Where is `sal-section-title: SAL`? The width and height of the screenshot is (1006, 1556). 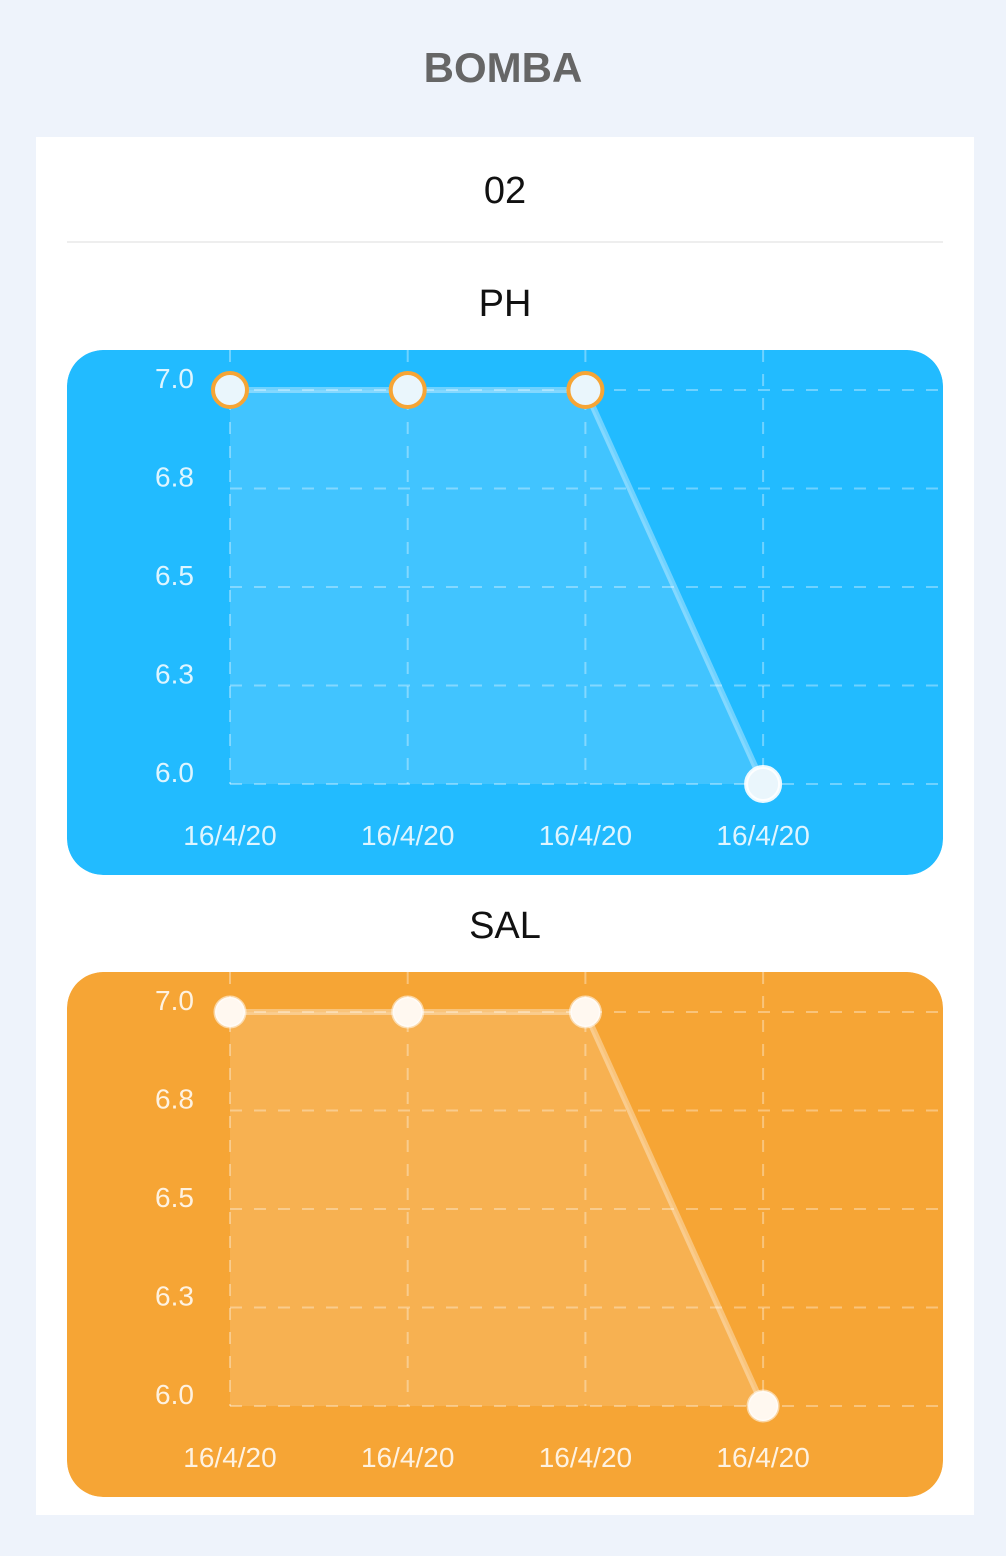
sal-section-title: SAL is located at coordinates (505, 926).